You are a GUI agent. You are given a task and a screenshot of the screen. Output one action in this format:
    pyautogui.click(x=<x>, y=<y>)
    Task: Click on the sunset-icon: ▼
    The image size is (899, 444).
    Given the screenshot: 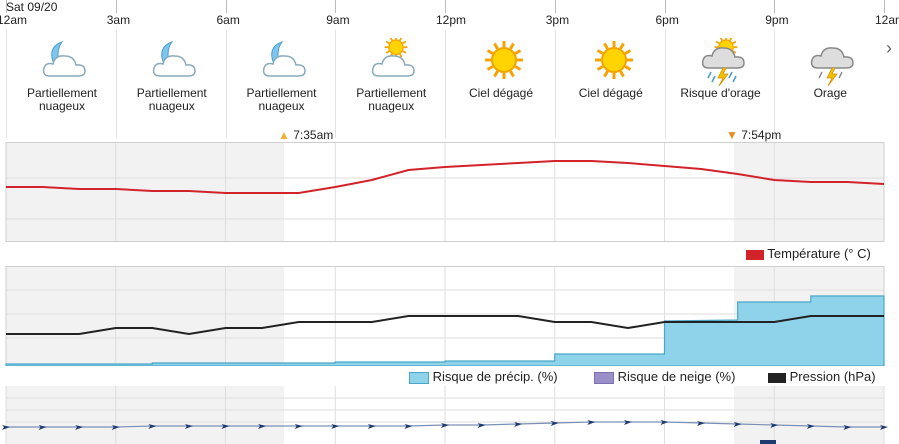 What is the action you would take?
    pyautogui.click(x=732, y=135)
    